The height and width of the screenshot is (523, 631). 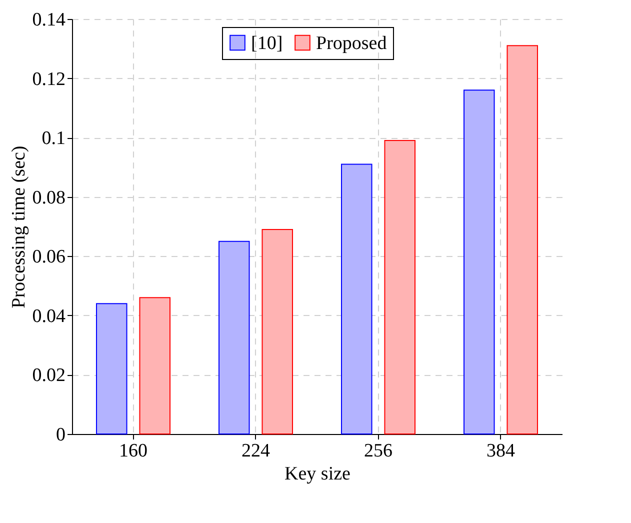 I want to click on y-tick-label: 0, so click(x=61, y=435).